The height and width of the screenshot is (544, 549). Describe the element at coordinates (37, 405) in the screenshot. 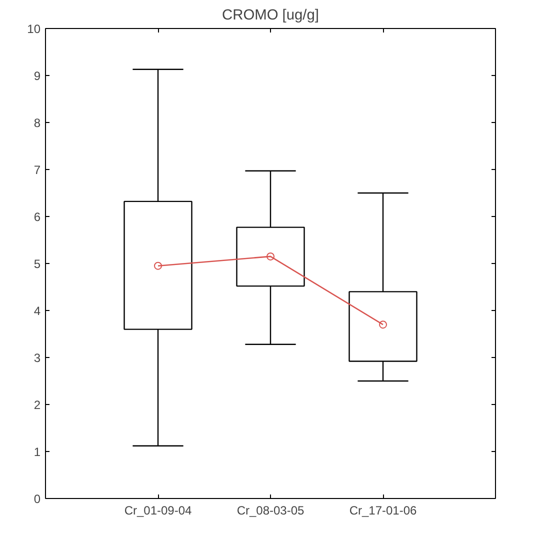

I see `y-tick-label: 2` at that location.